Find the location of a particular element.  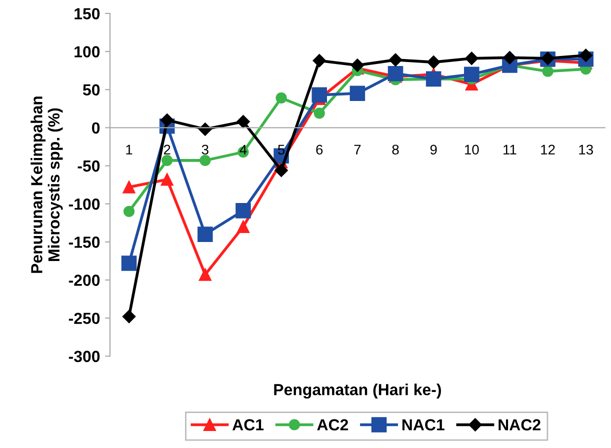

y-tick-label: 0 is located at coordinates (96, 128).